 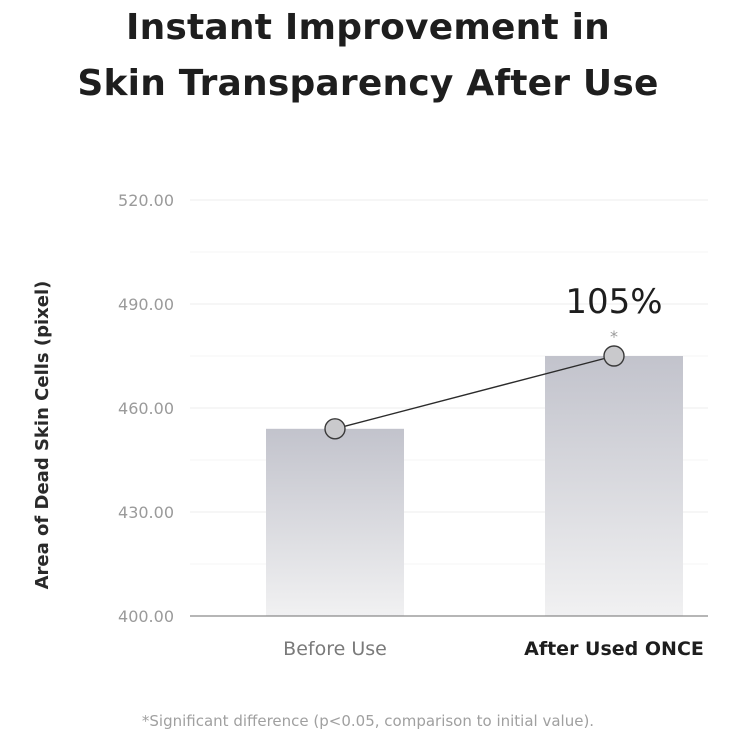 I want to click on y-axis-label: Area of Dead Skin Cells (pixel), so click(x=42, y=435).